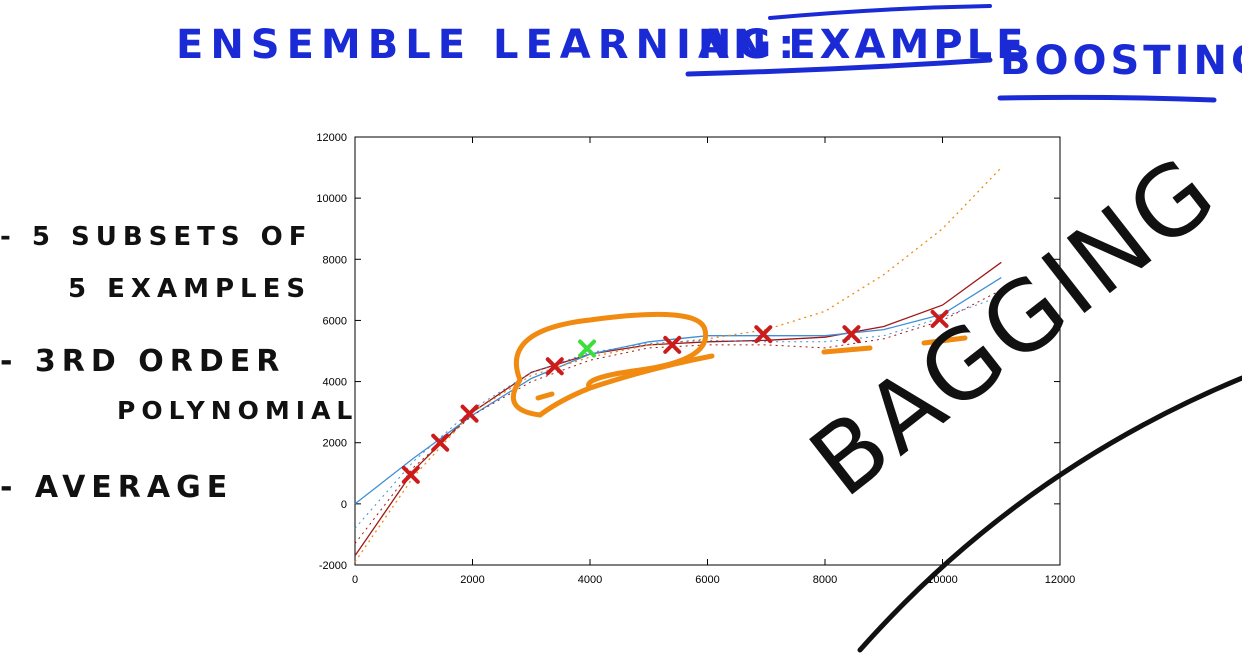  Describe the element at coordinates (190, 289) in the screenshot. I see `note-examples: 5 EXAMPLES` at that location.